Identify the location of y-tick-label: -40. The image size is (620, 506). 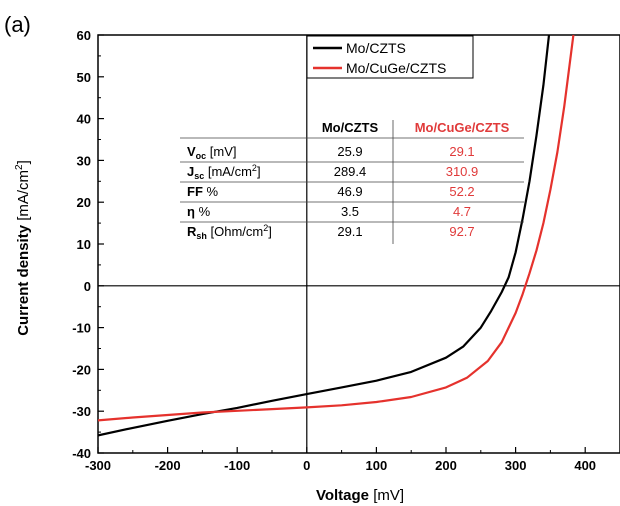
(81, 453).